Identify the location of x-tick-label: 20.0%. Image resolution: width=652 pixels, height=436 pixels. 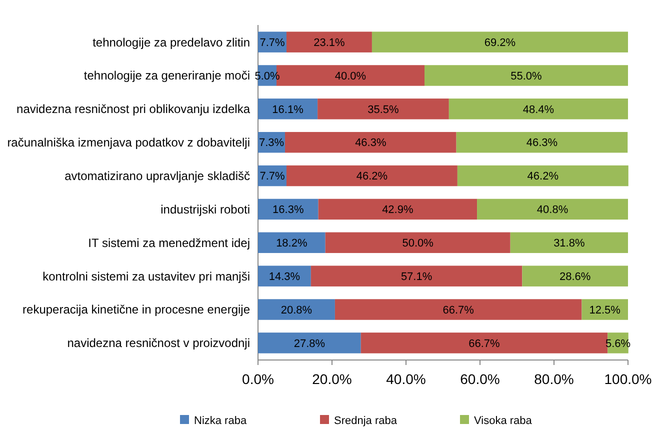
(332, 379).